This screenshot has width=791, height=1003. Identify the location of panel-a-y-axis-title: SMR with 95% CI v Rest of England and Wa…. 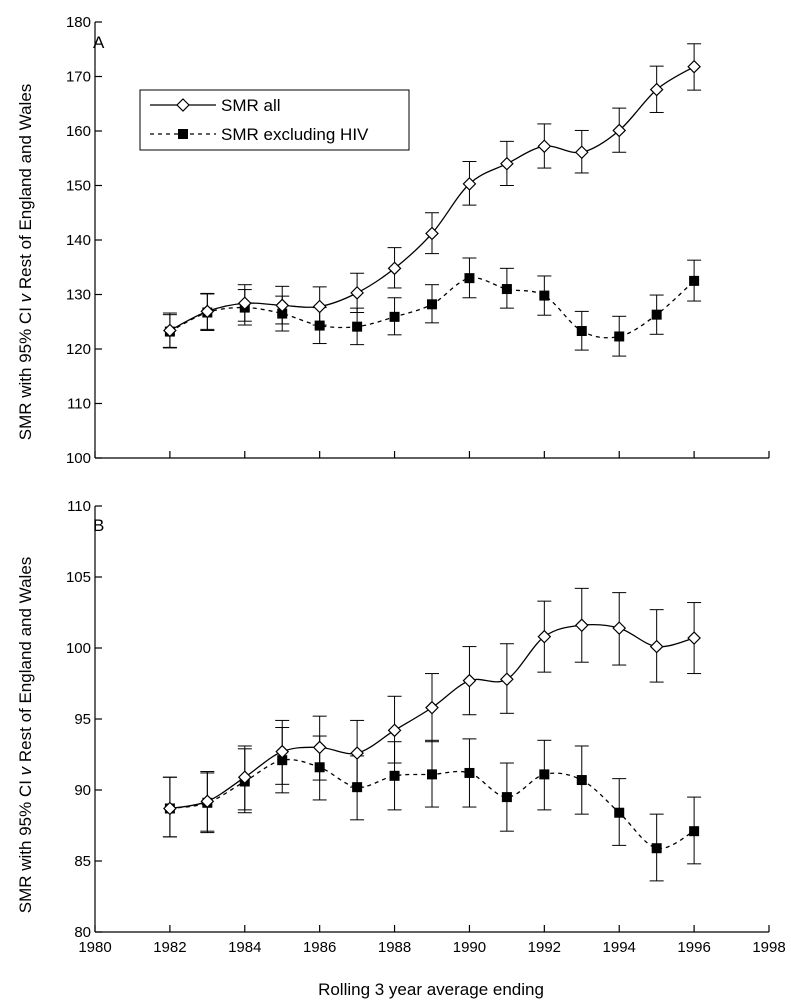
(25, 262).